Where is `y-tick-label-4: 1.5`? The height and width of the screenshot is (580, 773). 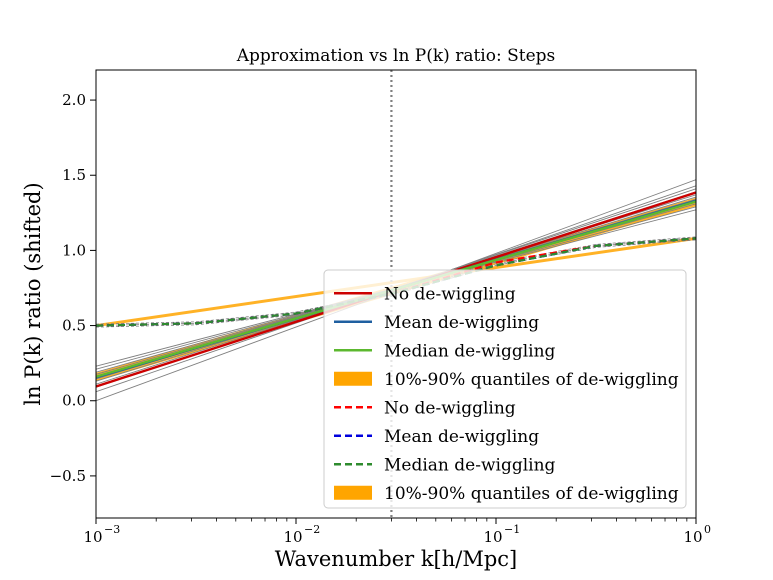 y-tick-label-4: 1.5 is located at coordinates (74, 175).